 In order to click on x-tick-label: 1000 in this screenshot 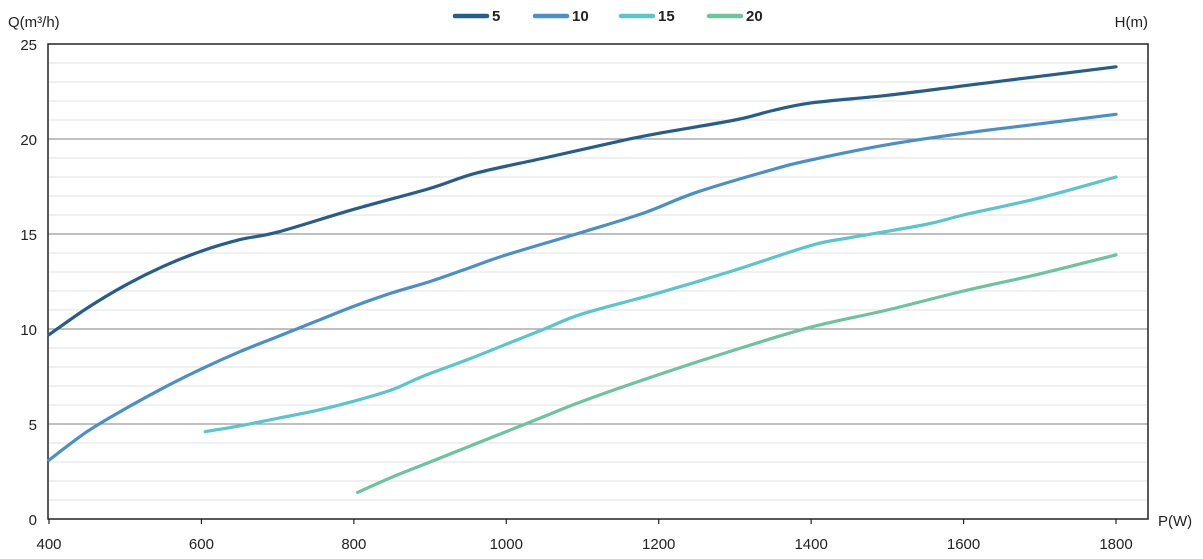, I will do `click(506, 544)`.